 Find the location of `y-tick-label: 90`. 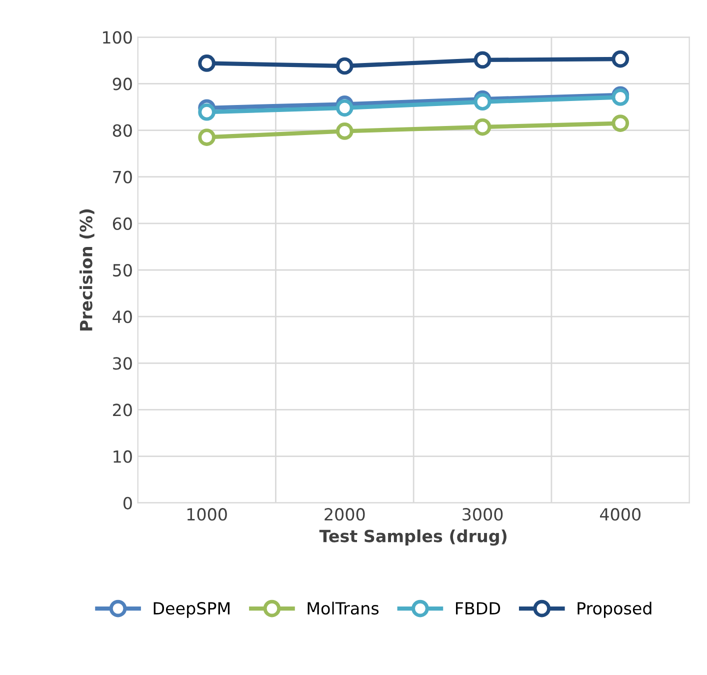

y-tick-label: 90 is located at coordinates (122, 84).